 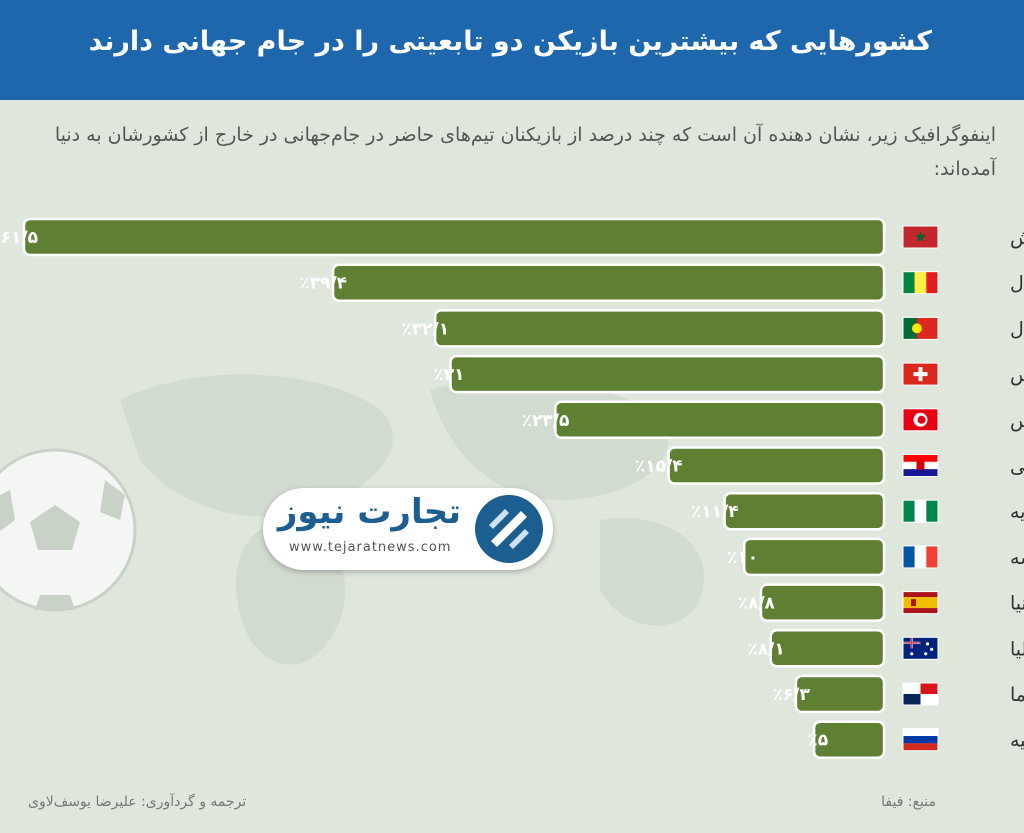 I want to click on category-label: اسپانیا, so click(x=1017, y=604).